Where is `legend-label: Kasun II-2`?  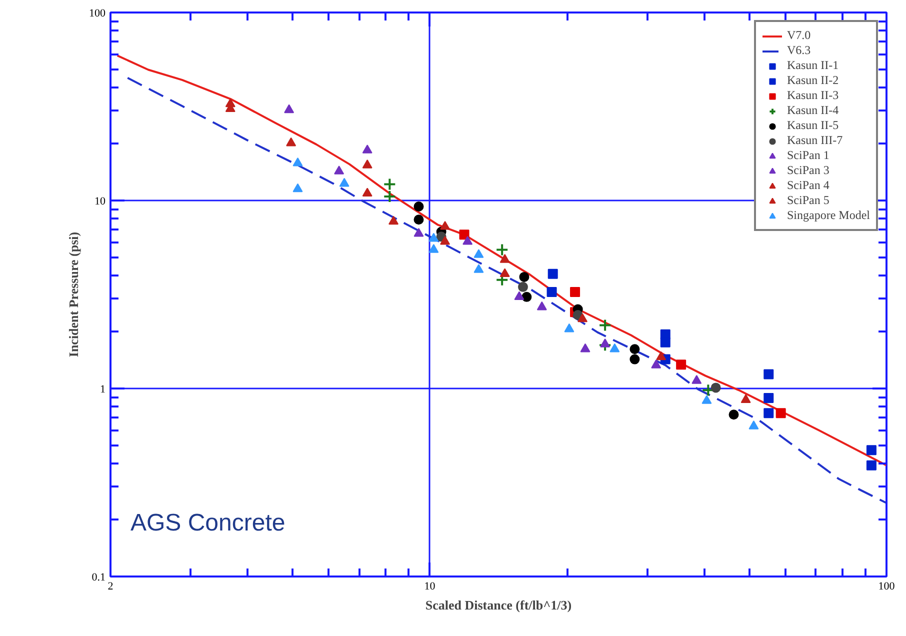
legend-label: Kasun II-2 is located at coordinates (813, 80).